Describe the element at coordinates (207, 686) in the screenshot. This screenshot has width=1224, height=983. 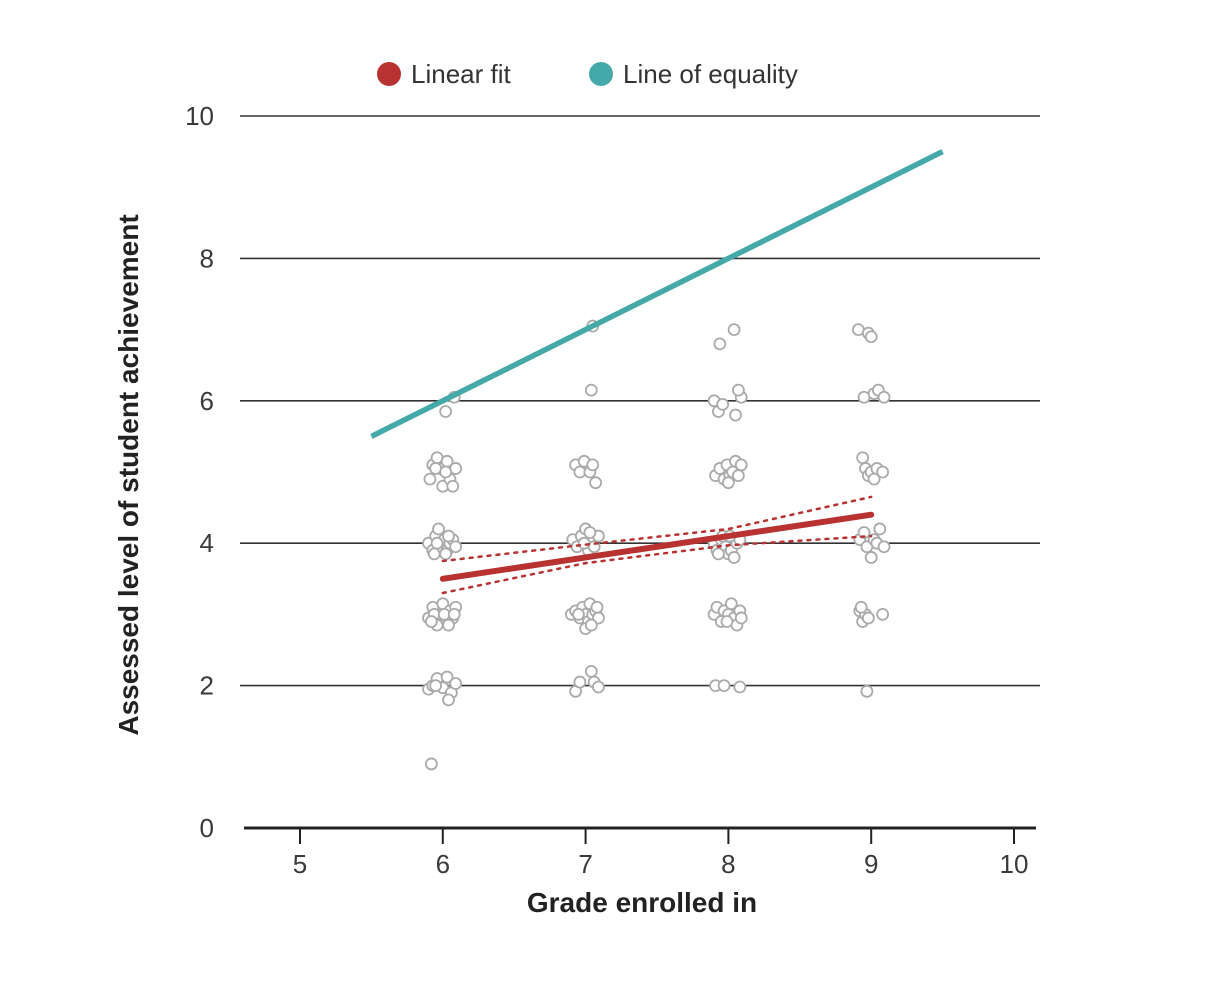
I see `y-tick-label-2: 2` at that location.